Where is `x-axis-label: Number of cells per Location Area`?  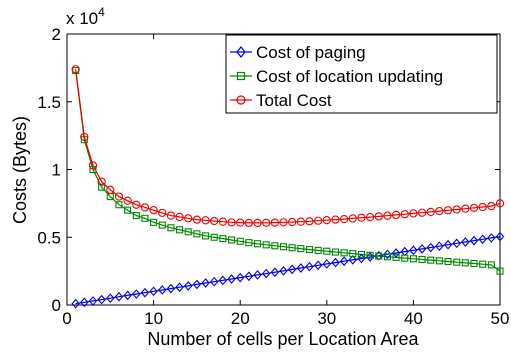
x-axis-label: Number of cells per Location Area is located at coordinates (283, 339).